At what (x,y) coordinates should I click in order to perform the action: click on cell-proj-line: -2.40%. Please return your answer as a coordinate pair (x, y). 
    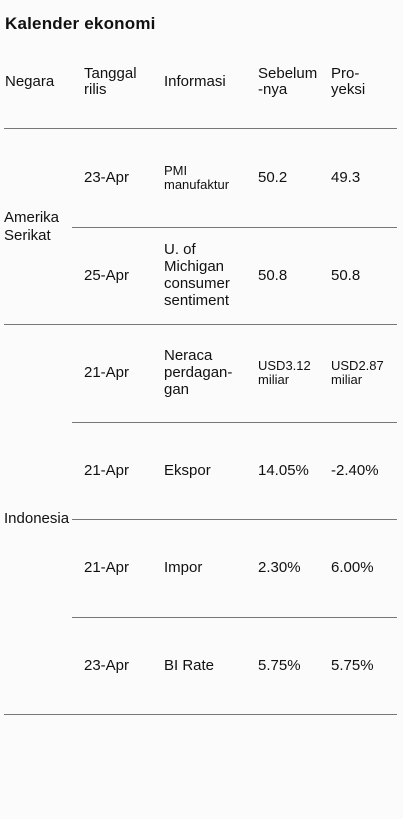
    Looking at the image, I should click on (355, 470).